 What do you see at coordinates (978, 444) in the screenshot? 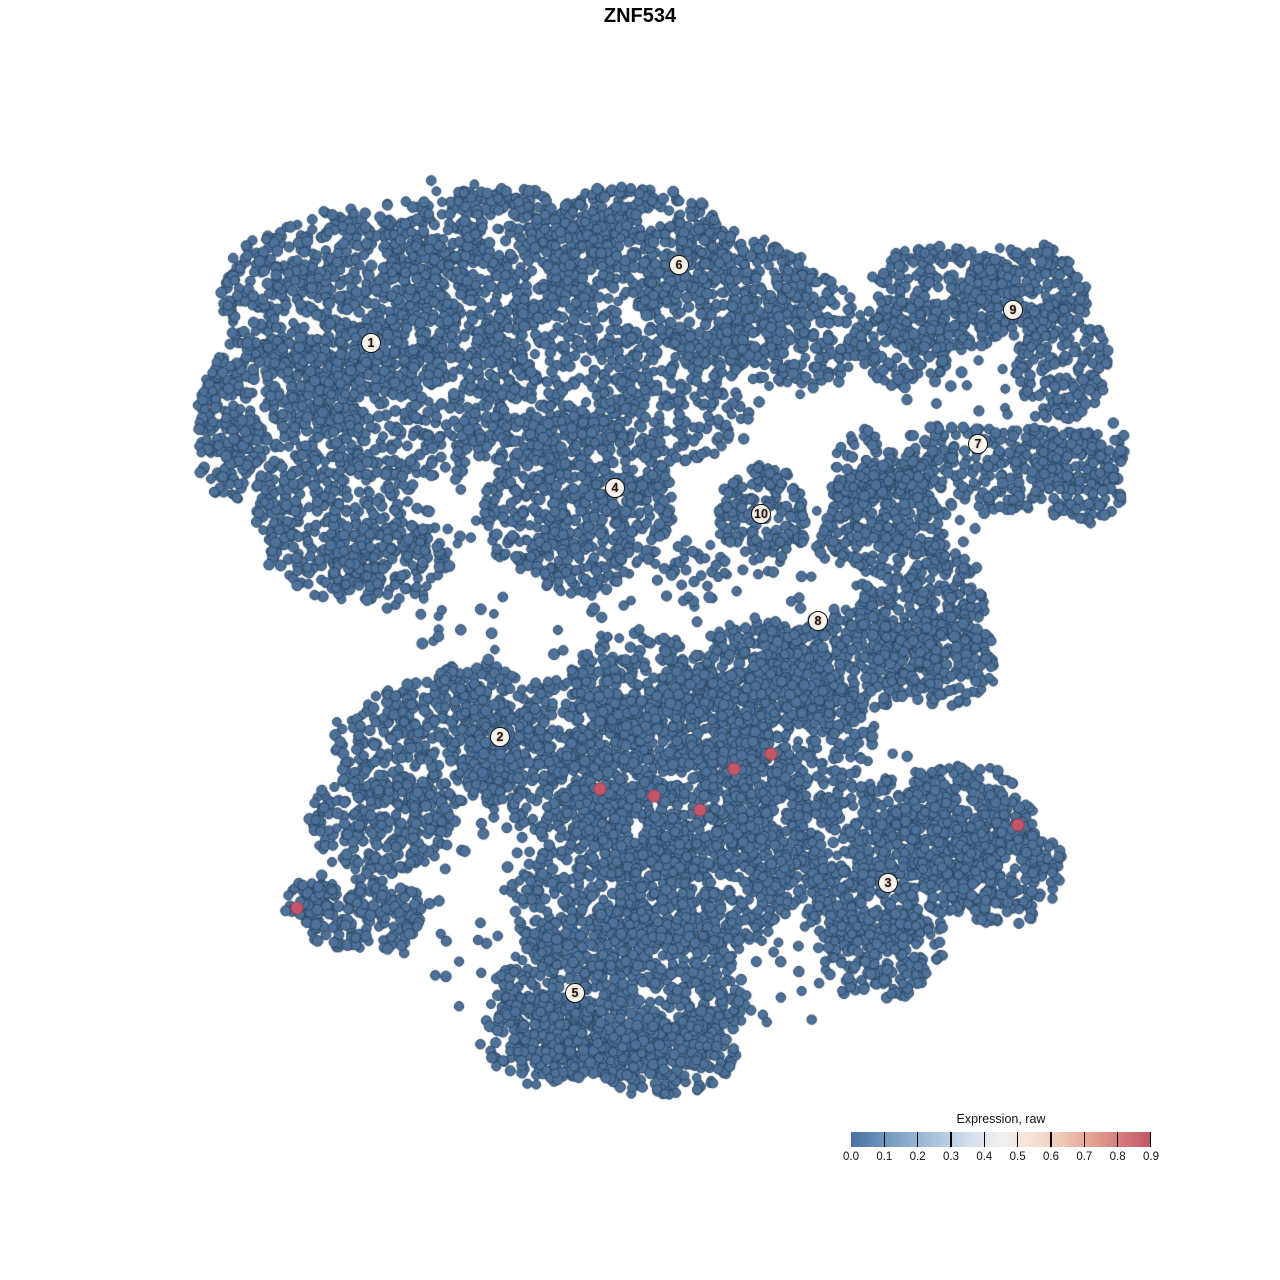
I see `cluster-label-7: 7` at bounding box center [978, 444].